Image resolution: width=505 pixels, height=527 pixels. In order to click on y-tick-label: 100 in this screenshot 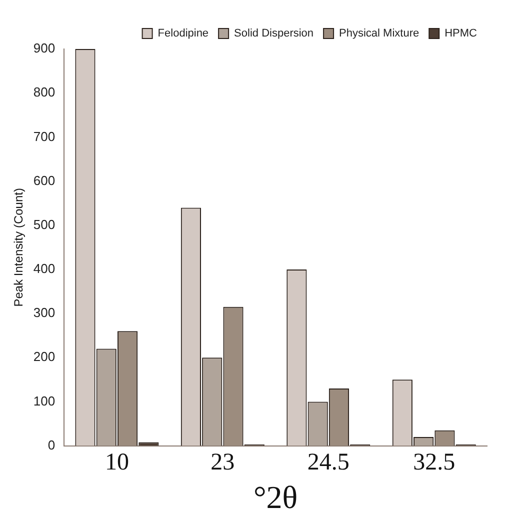, I will do `click(44, 400)`.